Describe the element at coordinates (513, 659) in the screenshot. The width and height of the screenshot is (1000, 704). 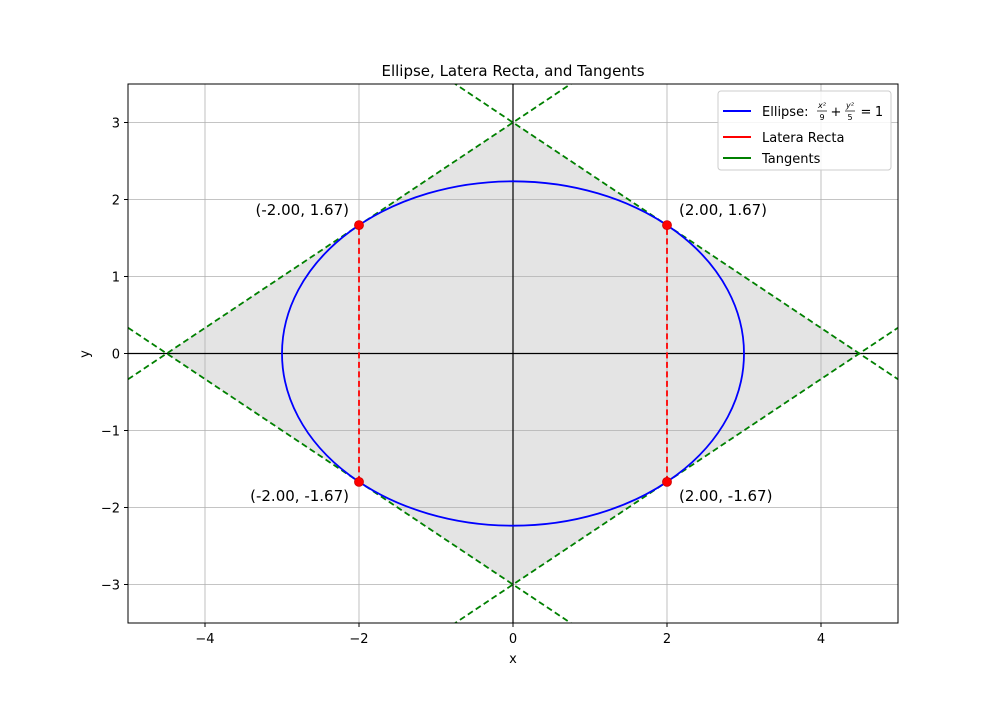
I see `x-axis-label: x` at that location.